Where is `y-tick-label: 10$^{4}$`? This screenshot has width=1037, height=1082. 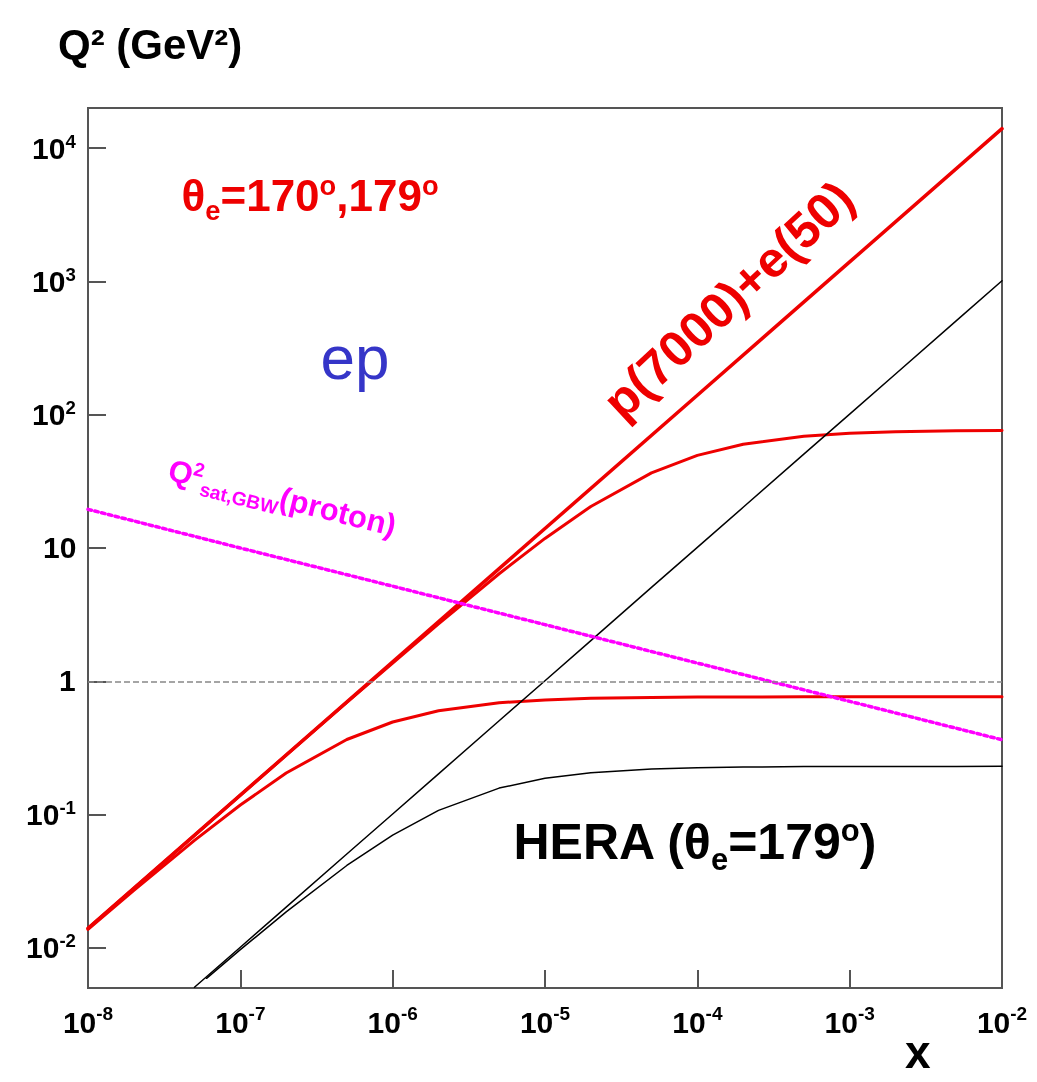
y-tick-label: 10$^{4}$ is located at coordinates (54, 147).